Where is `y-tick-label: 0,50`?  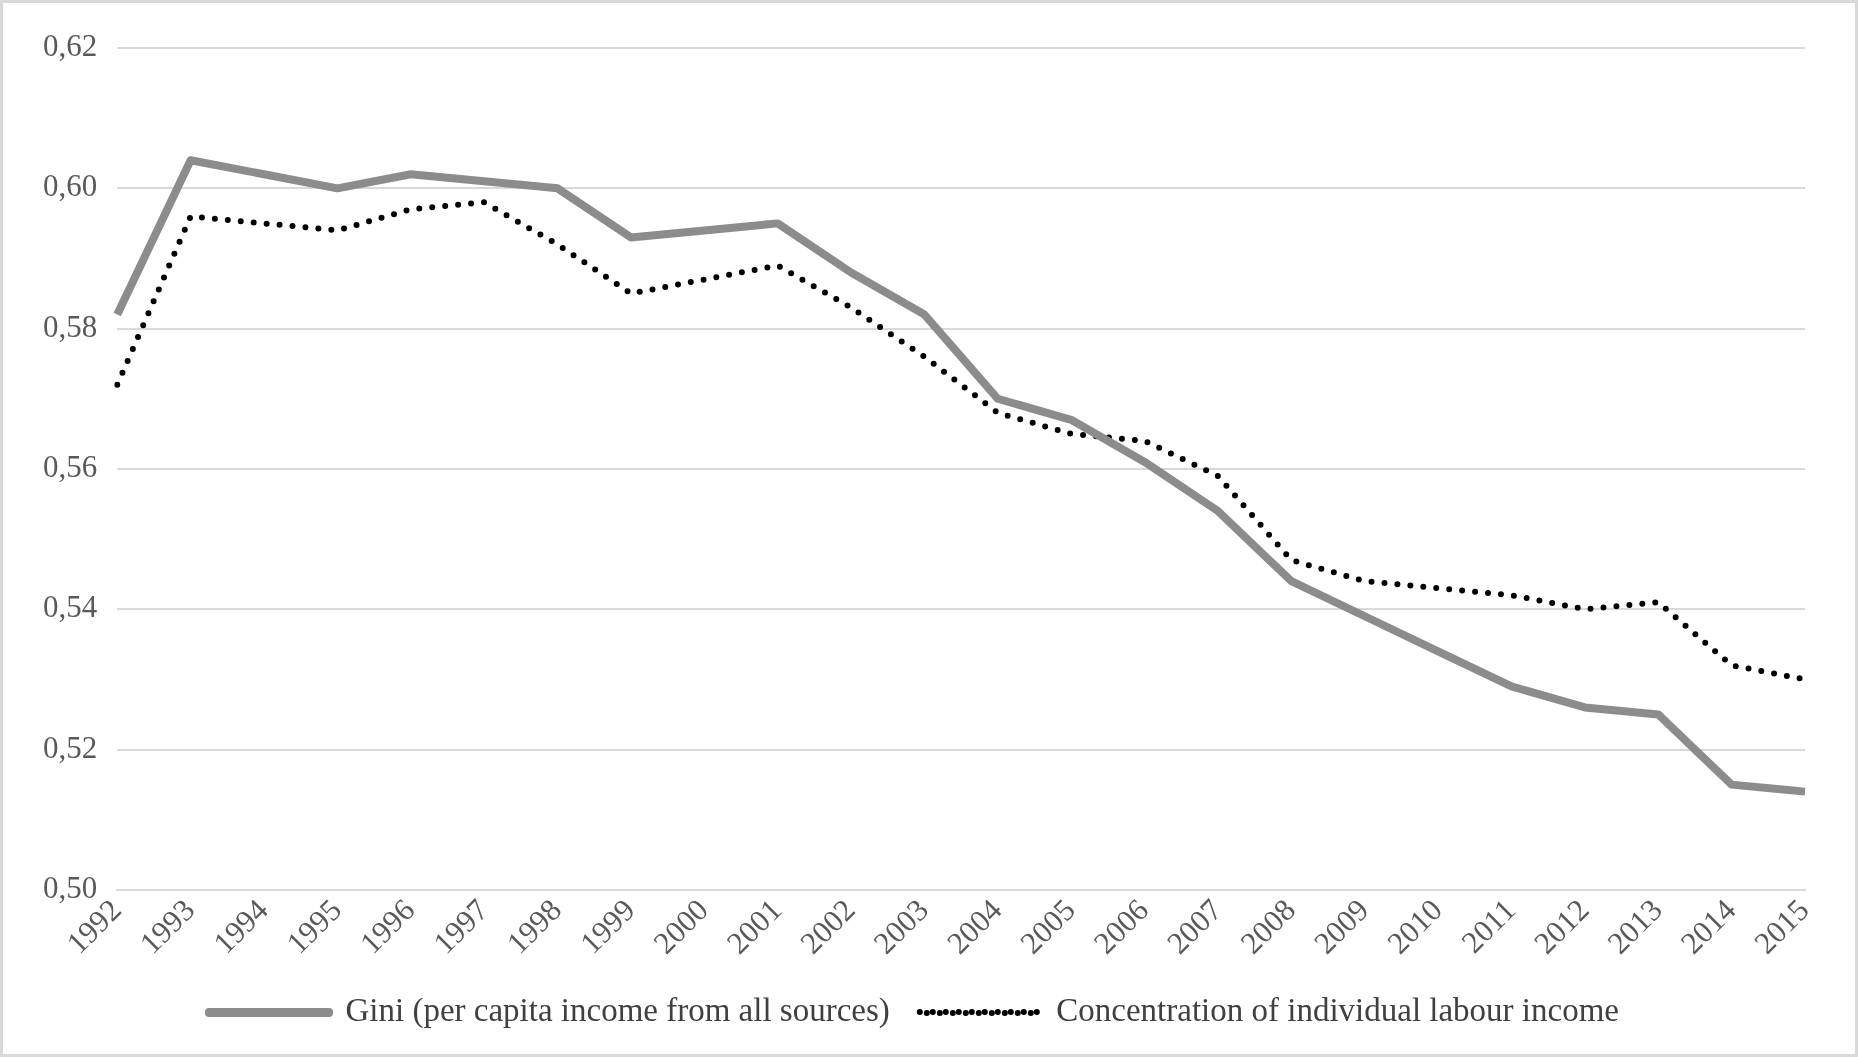 y-tick-label: 0,50 is located at coordinates (70, 887).